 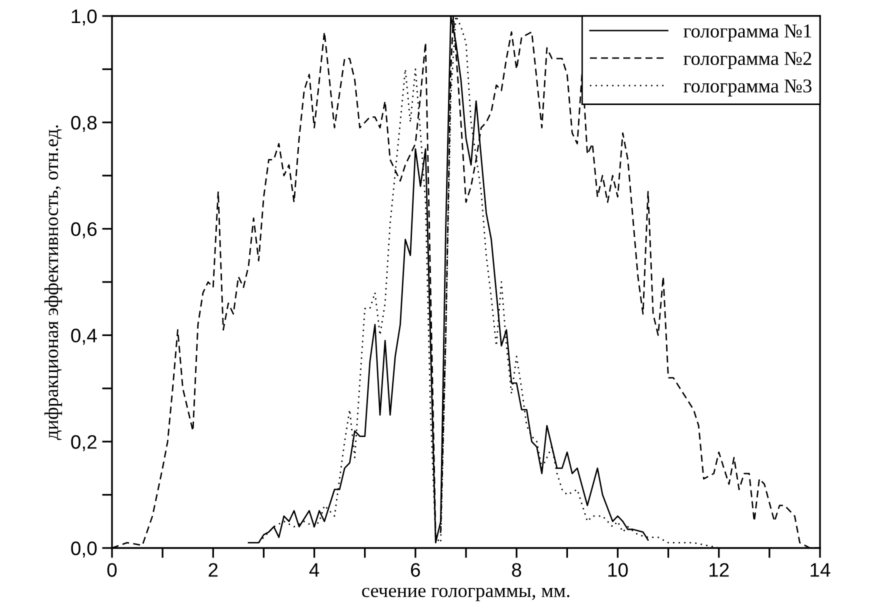 What do you see at coordinates (517, 570) in the screenshot?
I see `x-tick-label: 8` at bounding box center [517, 570].